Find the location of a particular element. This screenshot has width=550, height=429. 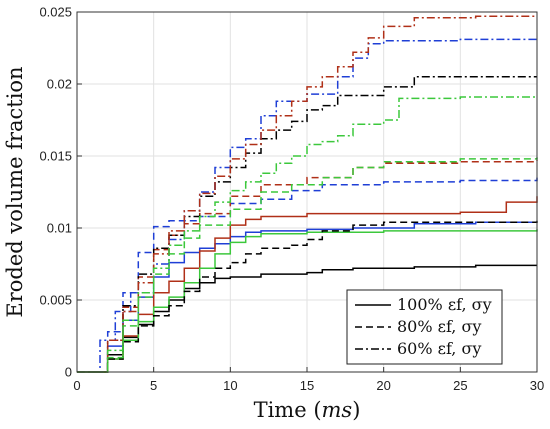

x-tick-label: 30 is located at coordinates (537, 385).